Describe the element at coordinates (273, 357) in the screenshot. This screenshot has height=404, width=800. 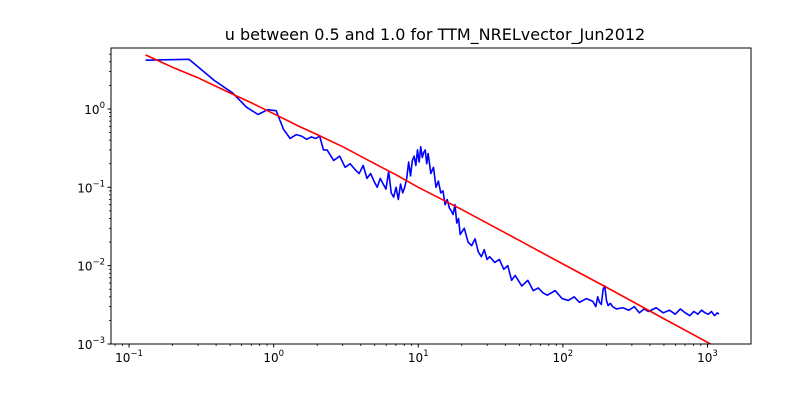
I see `x-tick-label: 10⁰` at that location.